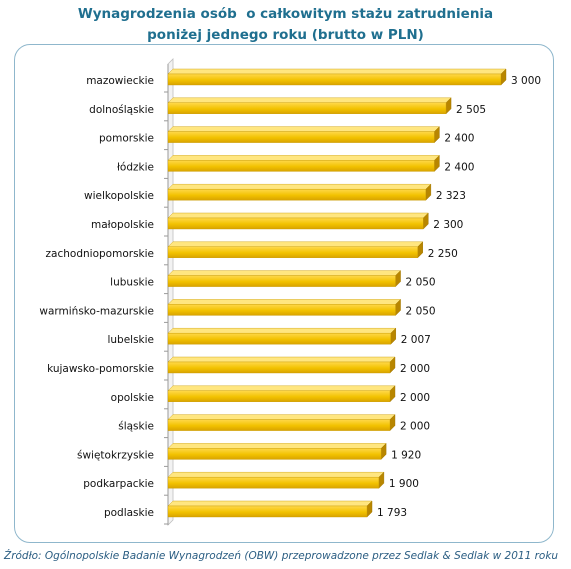  Describe the element at coordinates (118, 484) in the screenshot. I see `category-label: podkarpackie` at that location.